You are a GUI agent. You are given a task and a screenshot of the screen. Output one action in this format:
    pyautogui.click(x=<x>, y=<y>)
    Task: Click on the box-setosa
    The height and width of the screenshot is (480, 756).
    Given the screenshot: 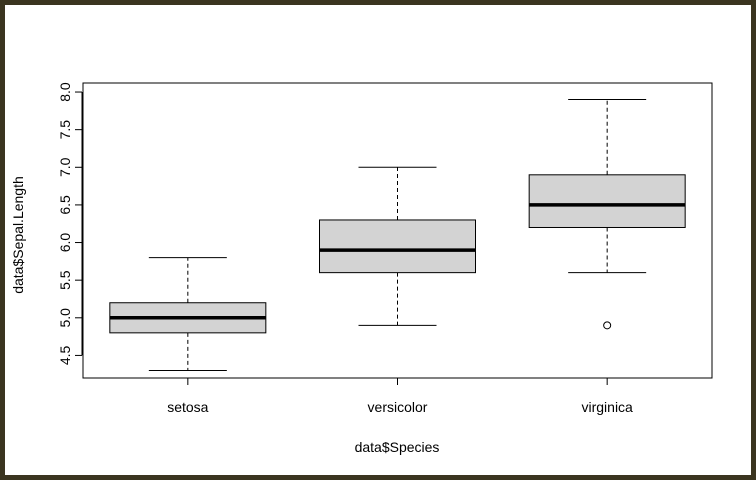 What is the action you would take?
    pyautogui.click(x=188, y=314)
    